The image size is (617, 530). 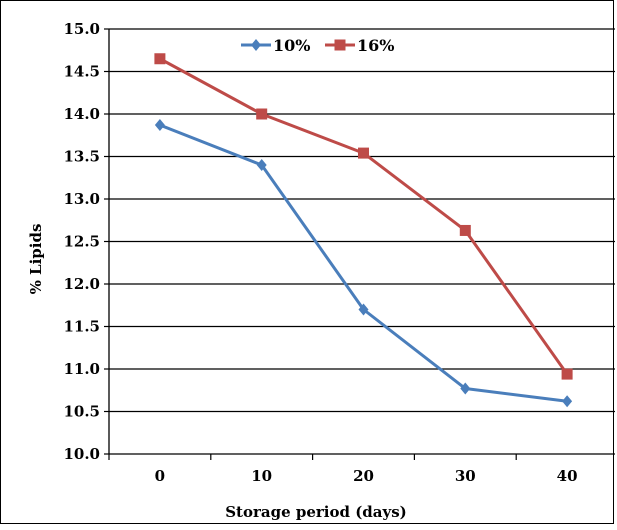 I want to click on x-tick-label: 30, so click(x=465, y=476).